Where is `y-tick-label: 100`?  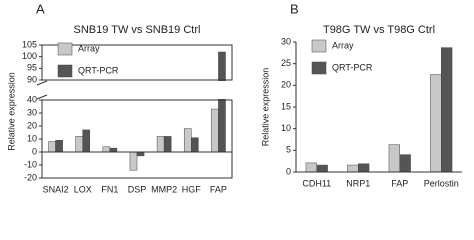 y-tick-label: 100 is located at coordinates (29, 56).